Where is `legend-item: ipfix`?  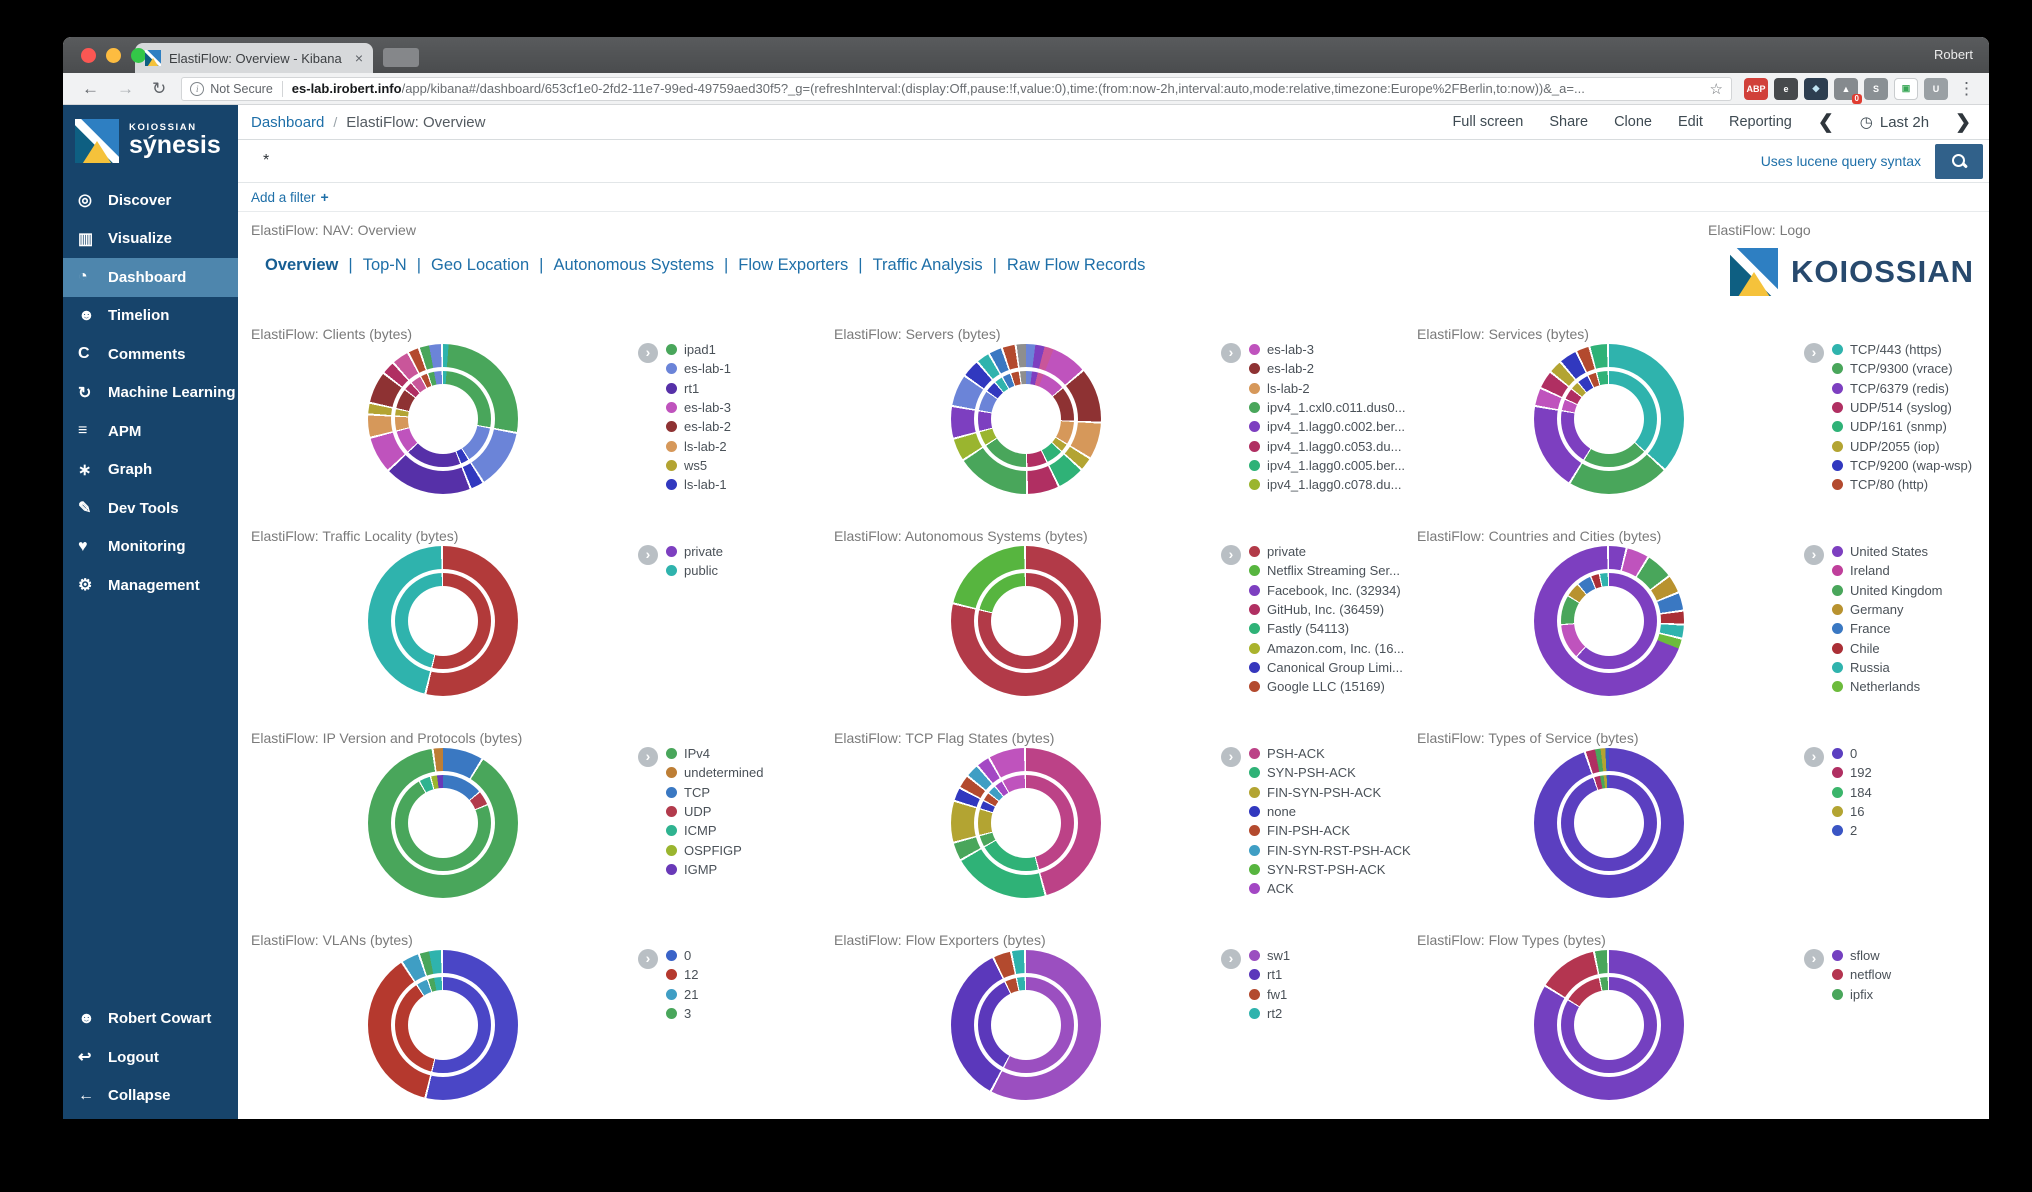 legend-item: ipfix is located at coordinates (1861, 994).